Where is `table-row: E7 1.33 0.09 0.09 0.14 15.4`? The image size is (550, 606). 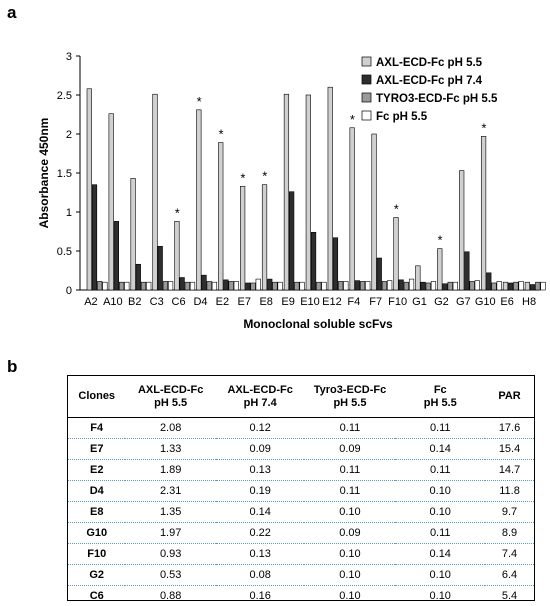
table-row: E7 1.33 0.09 0.09 0.14 15.4 is located at coordinates (301, 449).